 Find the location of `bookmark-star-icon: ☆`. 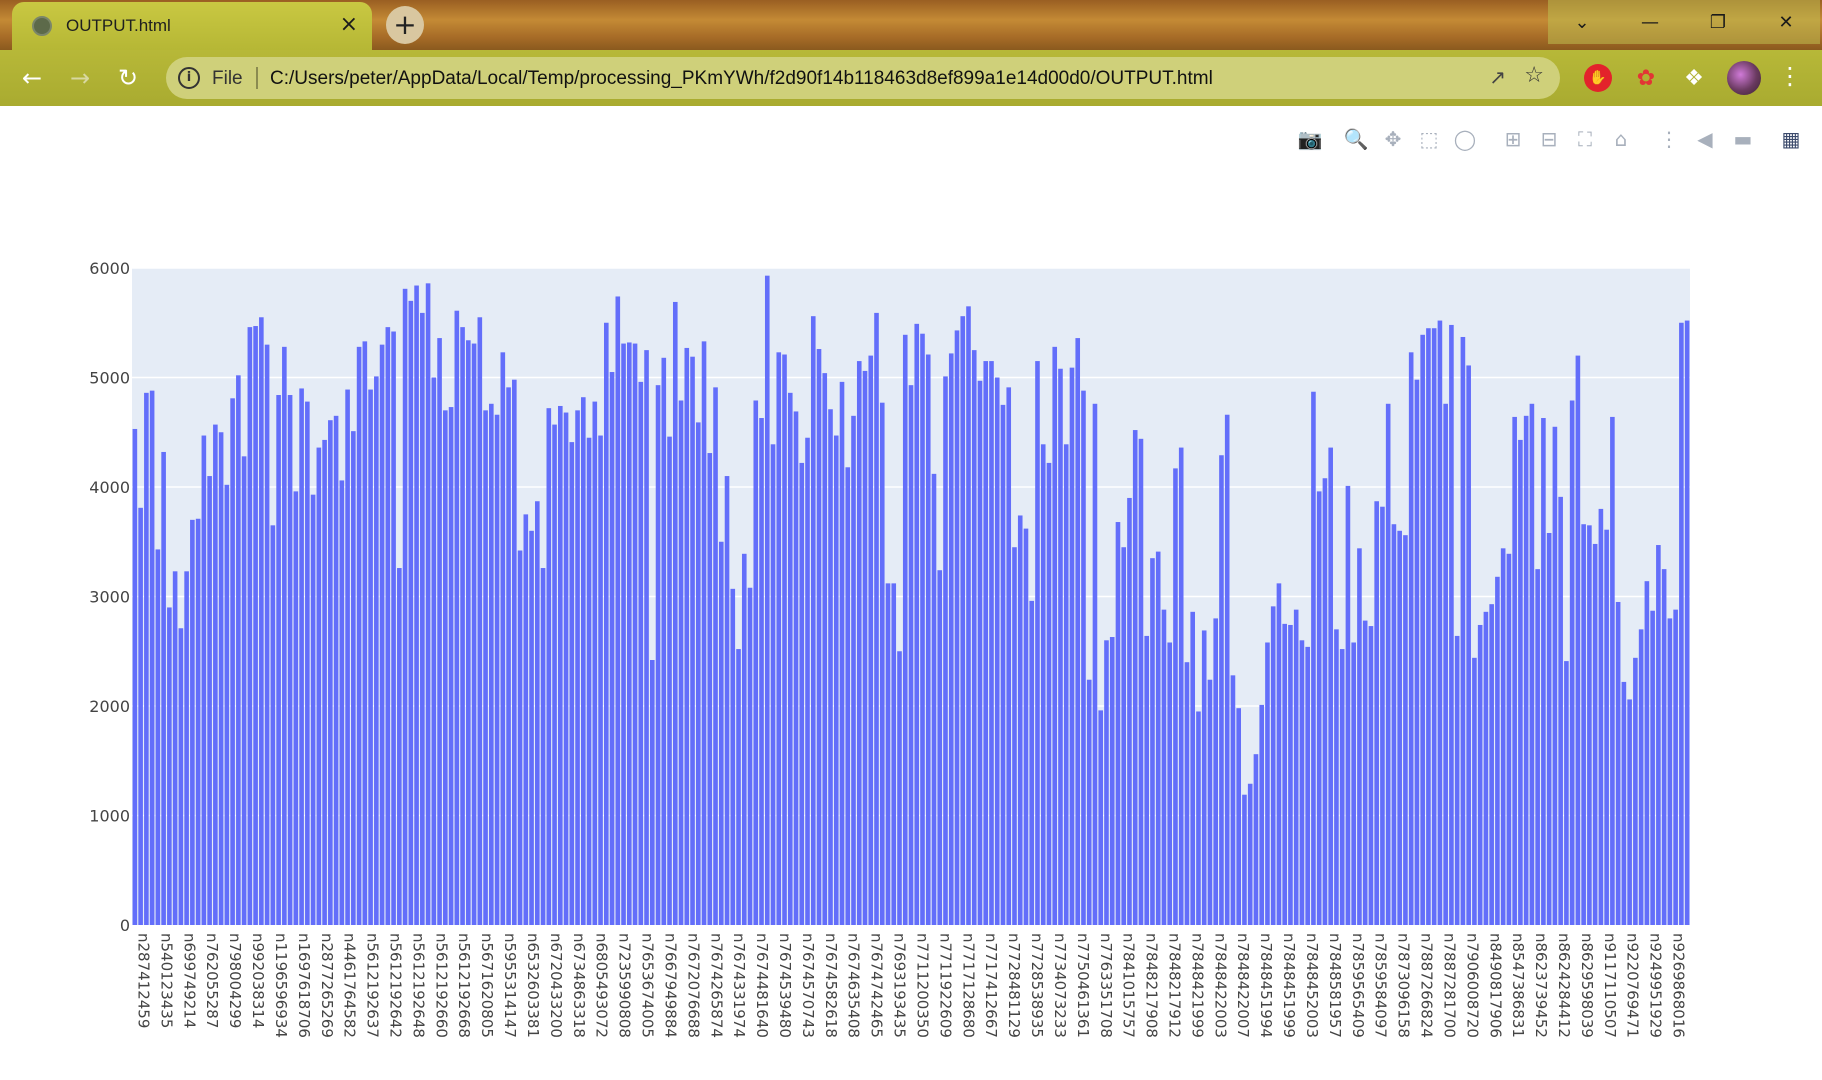

bookmark-star-icon: ☆ is located at coordinates (1534, 75).